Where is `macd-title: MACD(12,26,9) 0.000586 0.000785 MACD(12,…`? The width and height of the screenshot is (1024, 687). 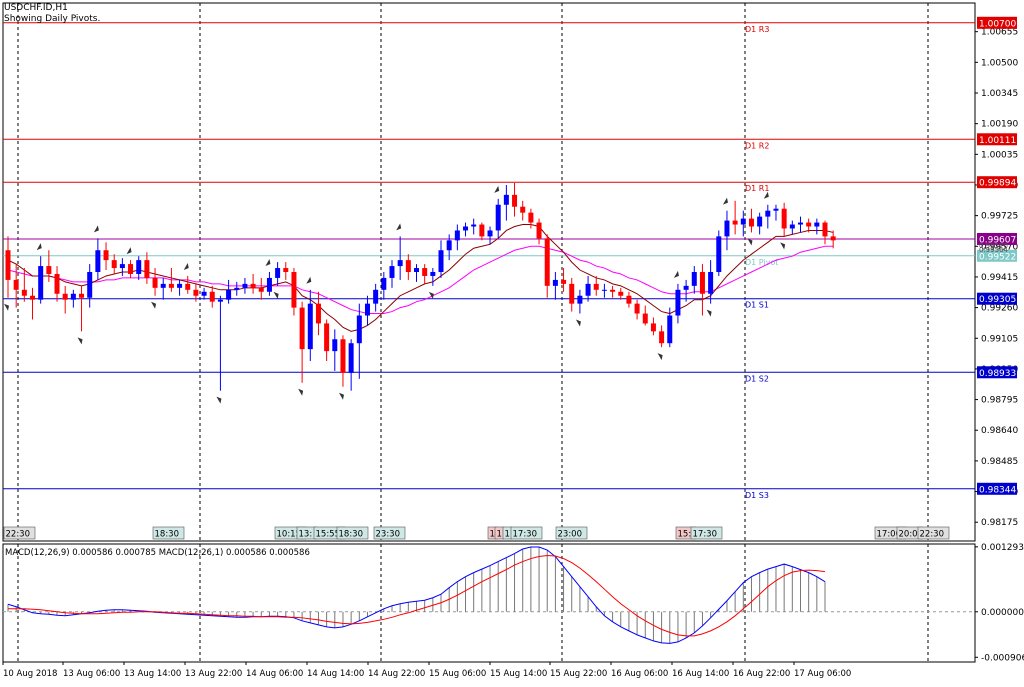 macd-title: MACD(12,26,9) 0.000586 0.000785 MACD(12,… is located at coordinates (157, 553).